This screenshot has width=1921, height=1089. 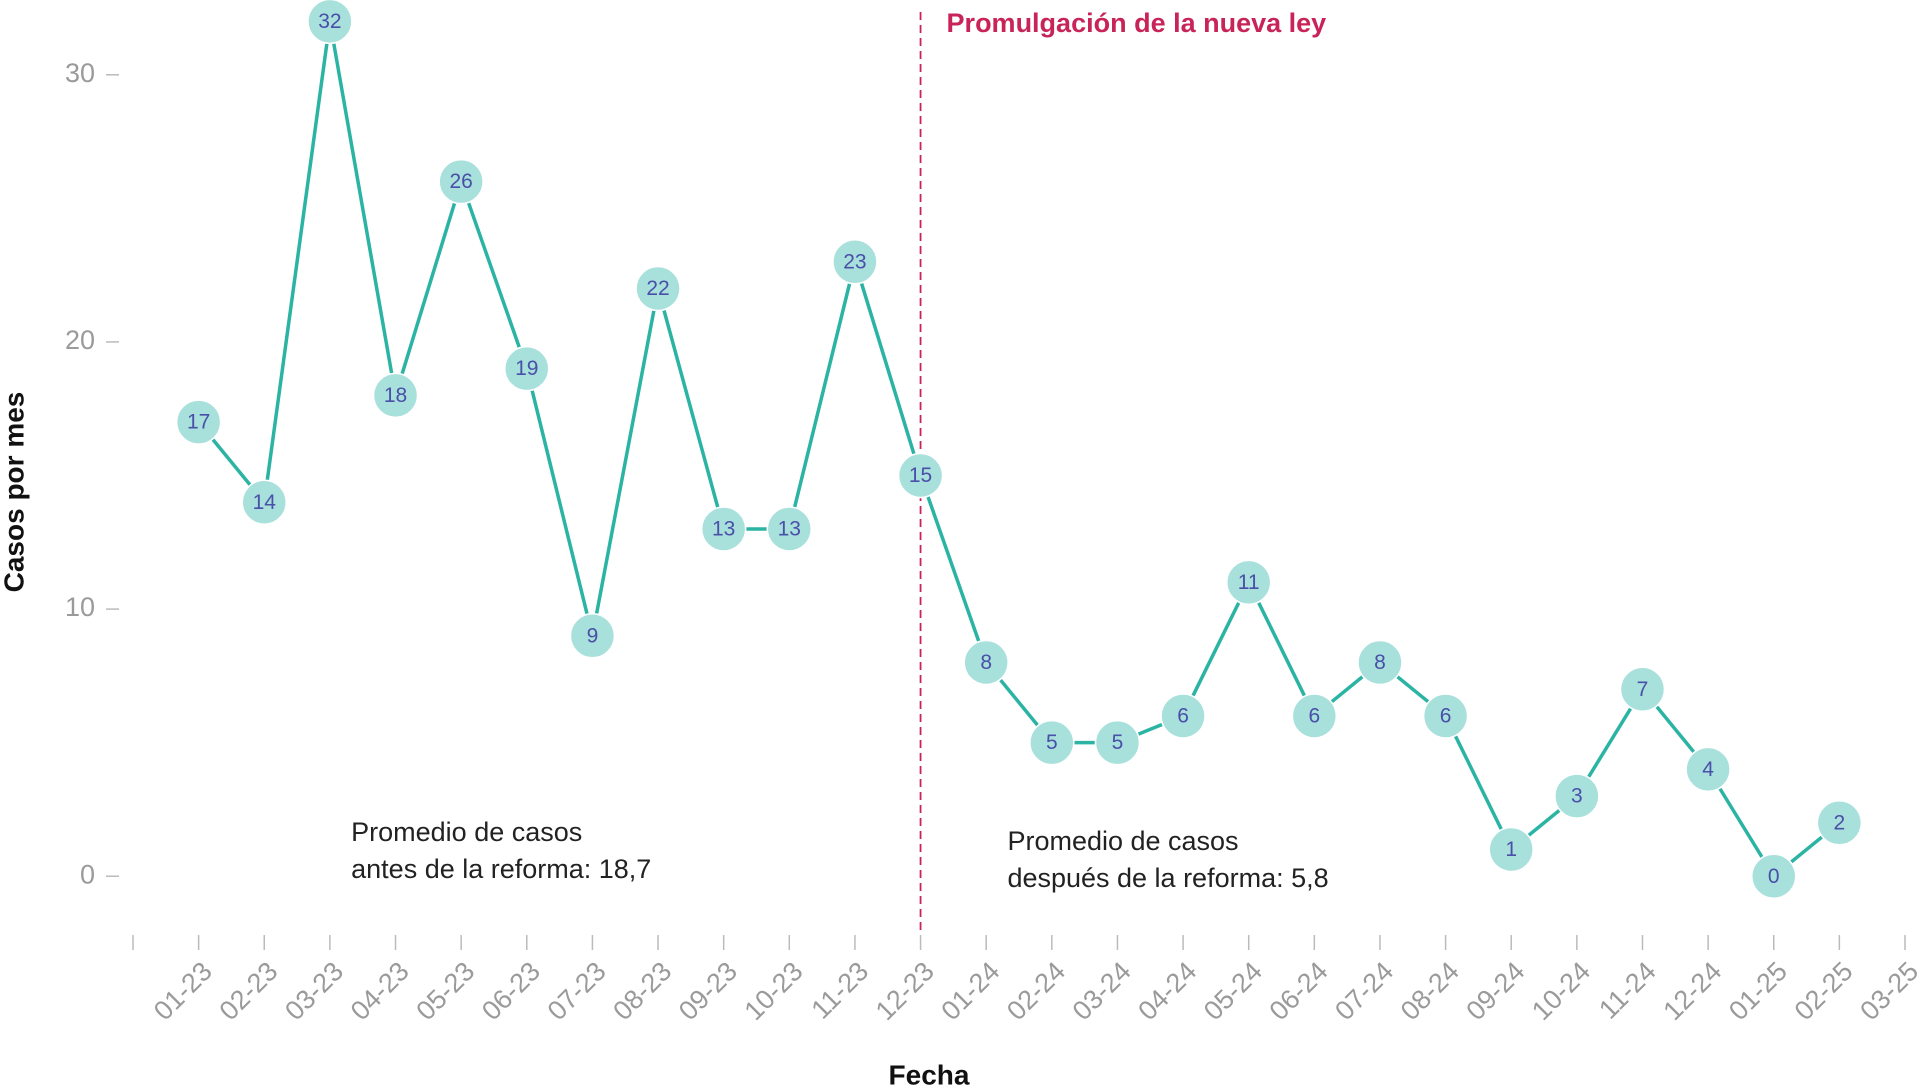 I want to click on data-label: 11, so click(x=1249, y=582).